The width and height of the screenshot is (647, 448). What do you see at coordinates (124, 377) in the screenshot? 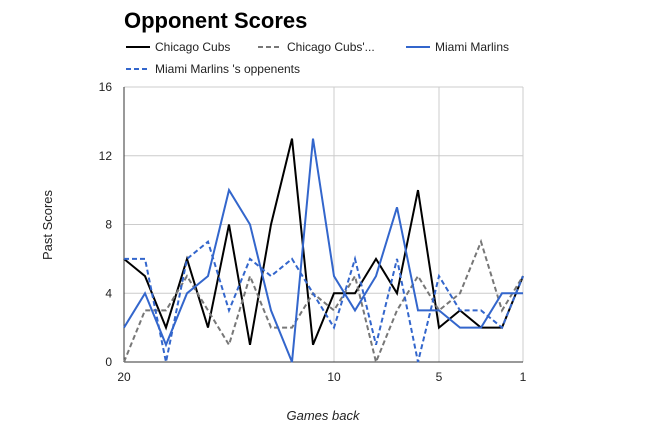
I see `x-tick-label: 20` at bounding box center [124, 377].